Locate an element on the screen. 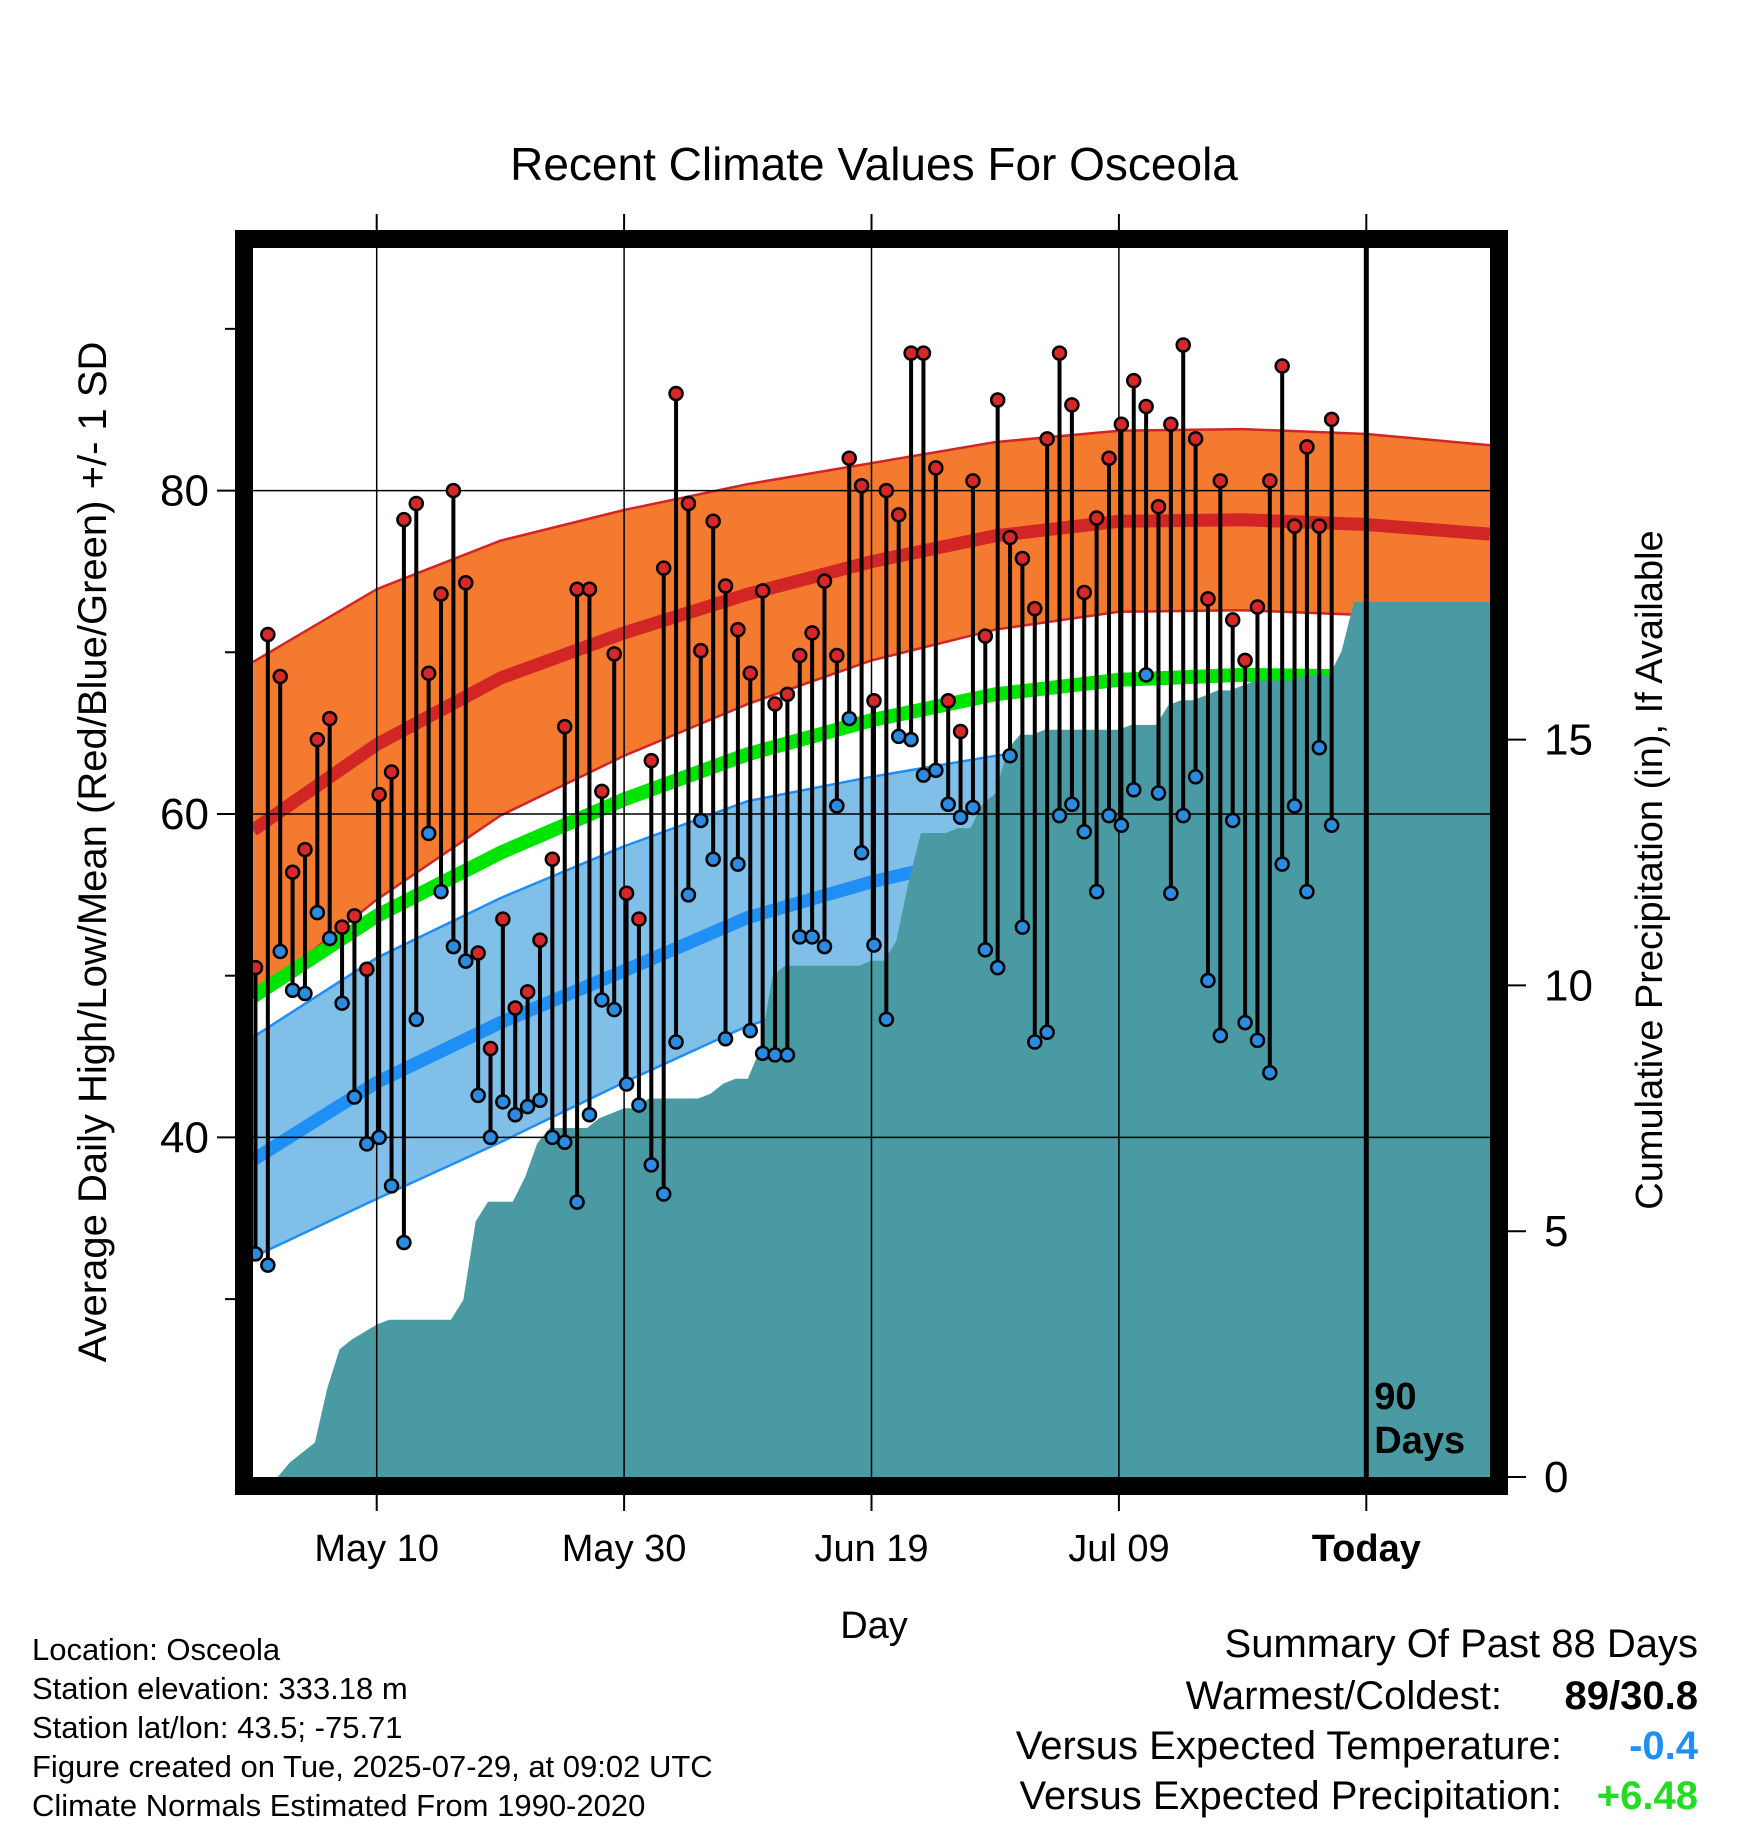 The height and width of the screenshot is (1828, 1748). x-tick-label: Today is located at coordinates (1366, 1549).